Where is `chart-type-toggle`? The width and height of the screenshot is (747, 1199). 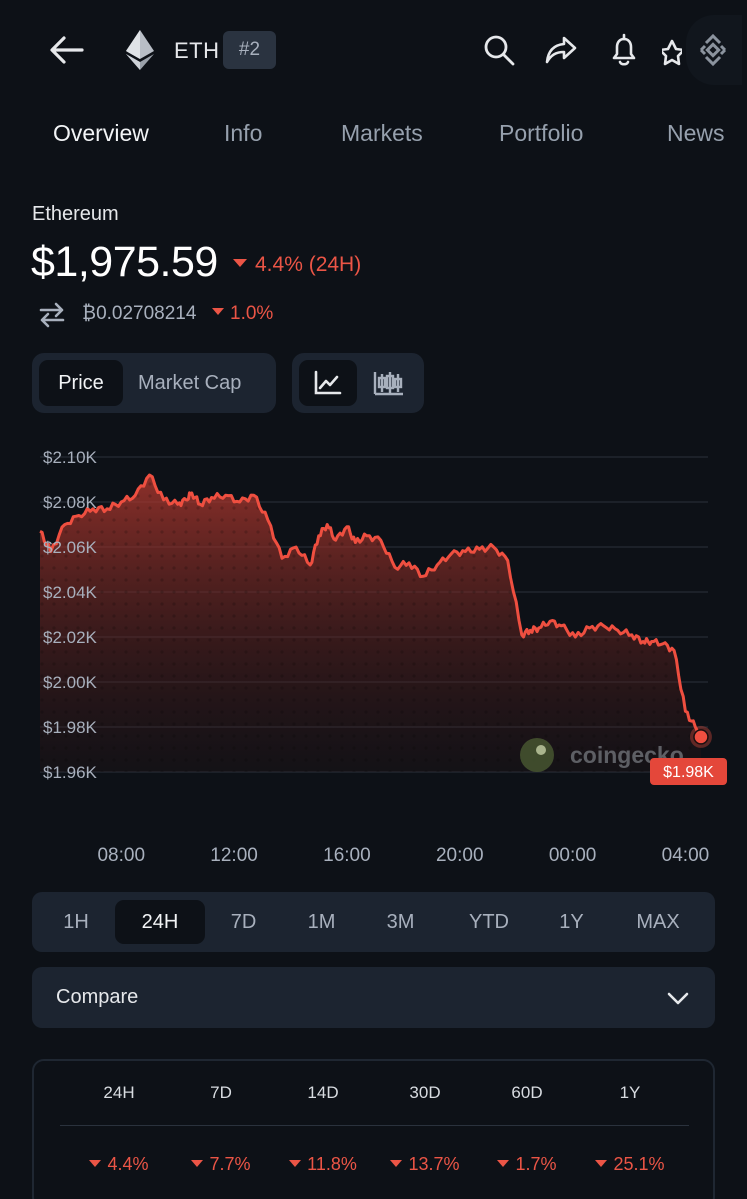
chart-type-toggle is located at coordinates (358, 383).